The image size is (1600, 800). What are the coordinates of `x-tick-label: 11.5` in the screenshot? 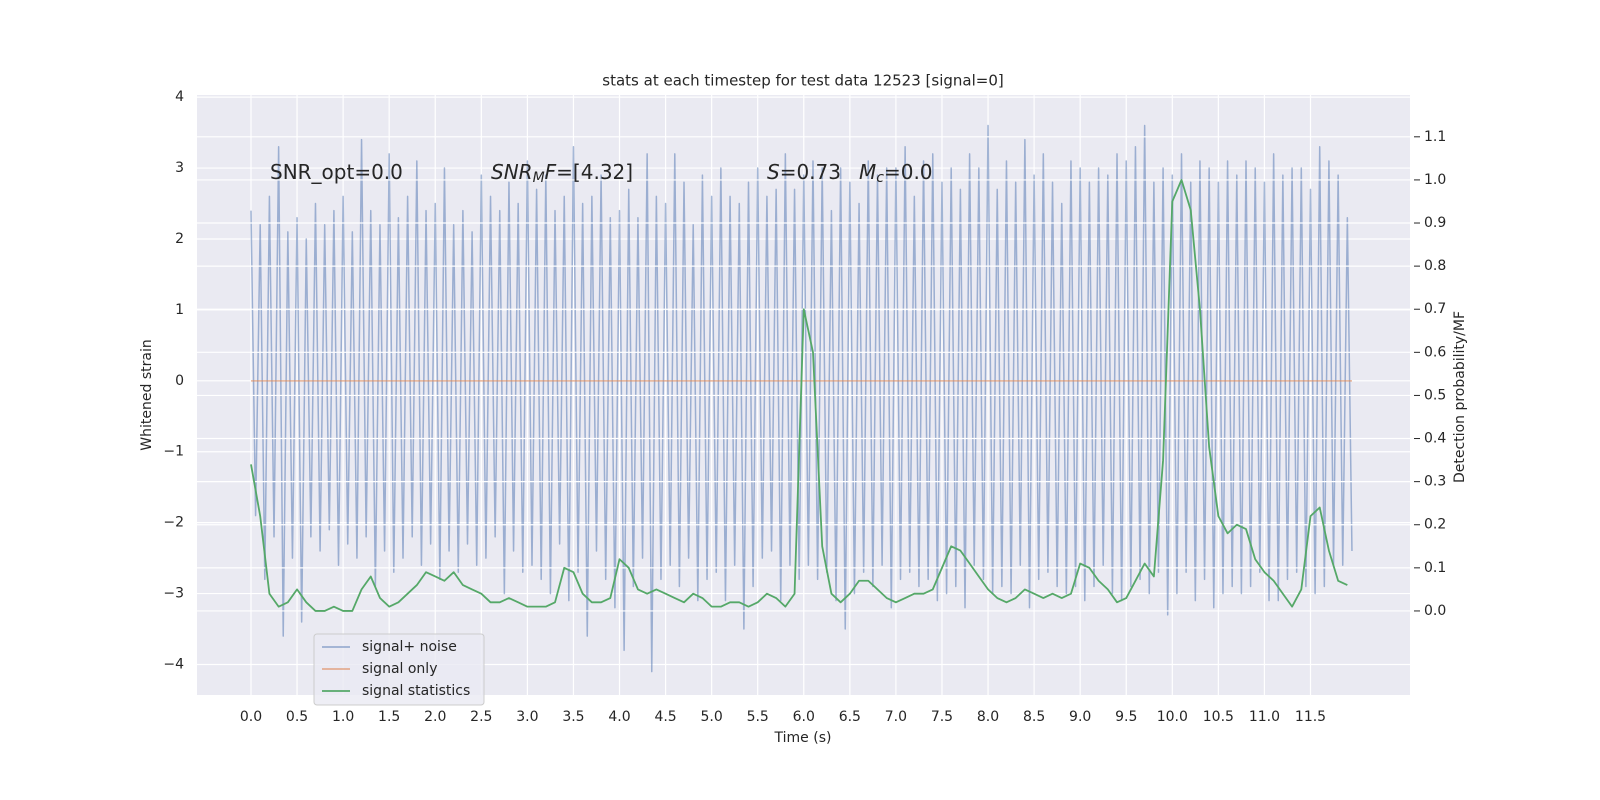 It's located at (1310, 717).